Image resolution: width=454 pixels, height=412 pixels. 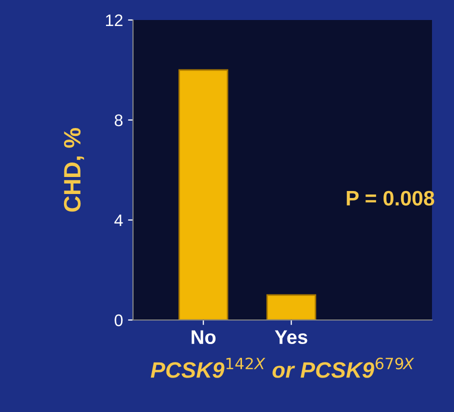 What do you see at coordinates (204, 337) in the screenshot?
I see `x-tick-label: No` at bounding box center [204, 337].